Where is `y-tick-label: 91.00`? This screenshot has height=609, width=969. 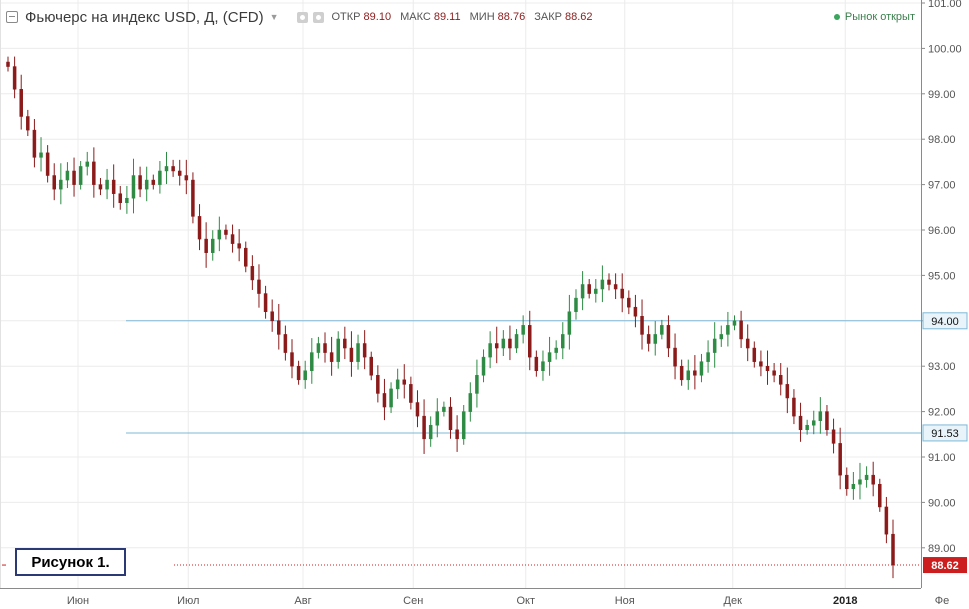 y-tick-label: 91.00 is located at coordinates (942, 458).